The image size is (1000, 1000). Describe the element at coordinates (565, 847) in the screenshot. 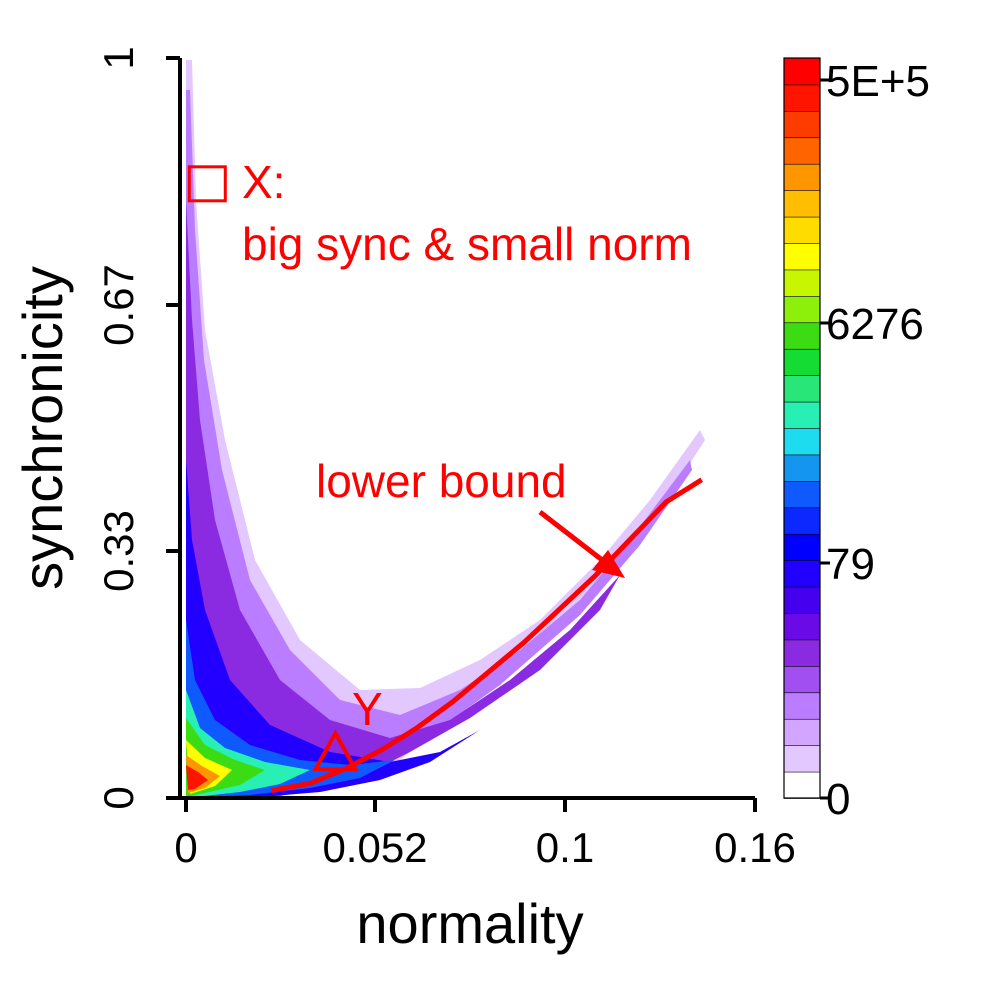

I see `x-tick-label: 0.1` at that location.